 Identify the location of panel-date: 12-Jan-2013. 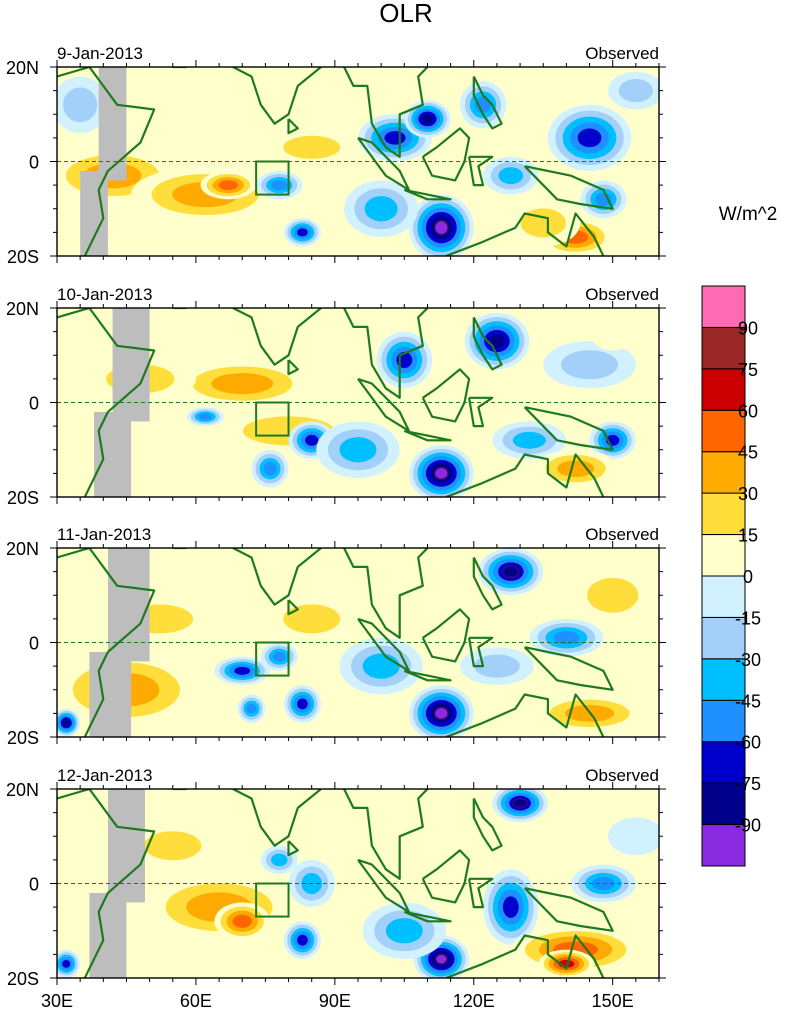
(104, 775).